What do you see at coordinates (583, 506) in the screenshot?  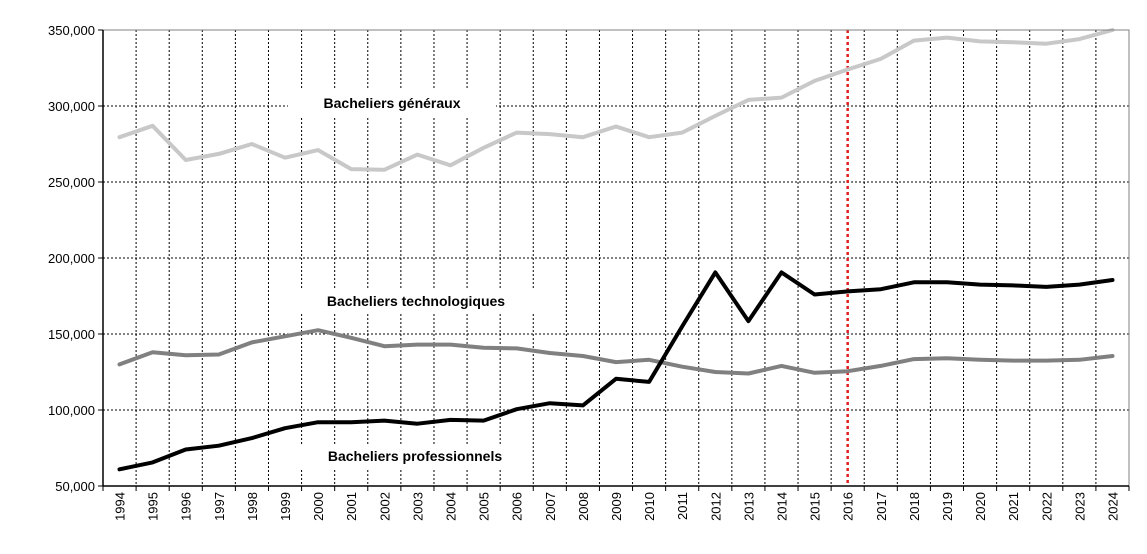 I see `x-tick-label: 2008` at bounding box center [583, 506].